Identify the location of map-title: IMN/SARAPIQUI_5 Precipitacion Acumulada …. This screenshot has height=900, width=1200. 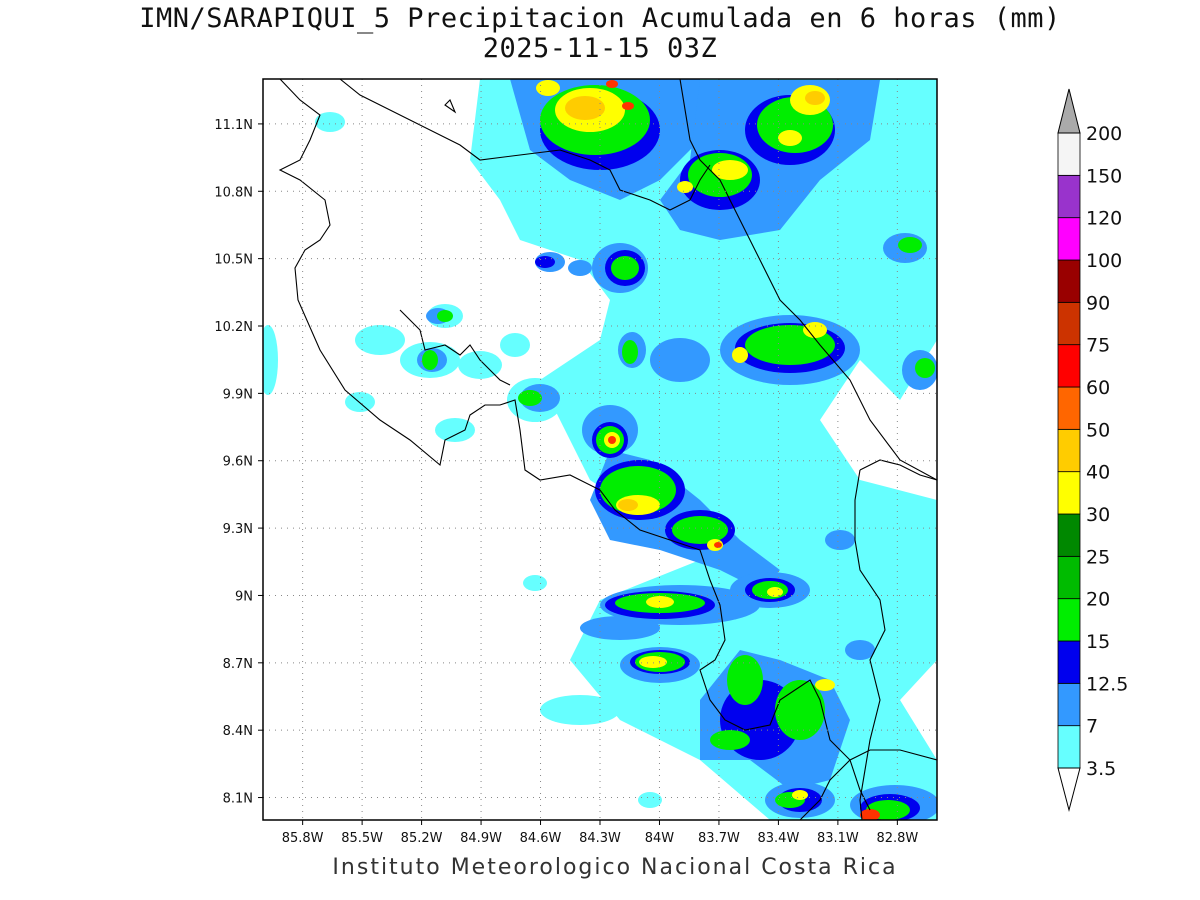
(600, 18).